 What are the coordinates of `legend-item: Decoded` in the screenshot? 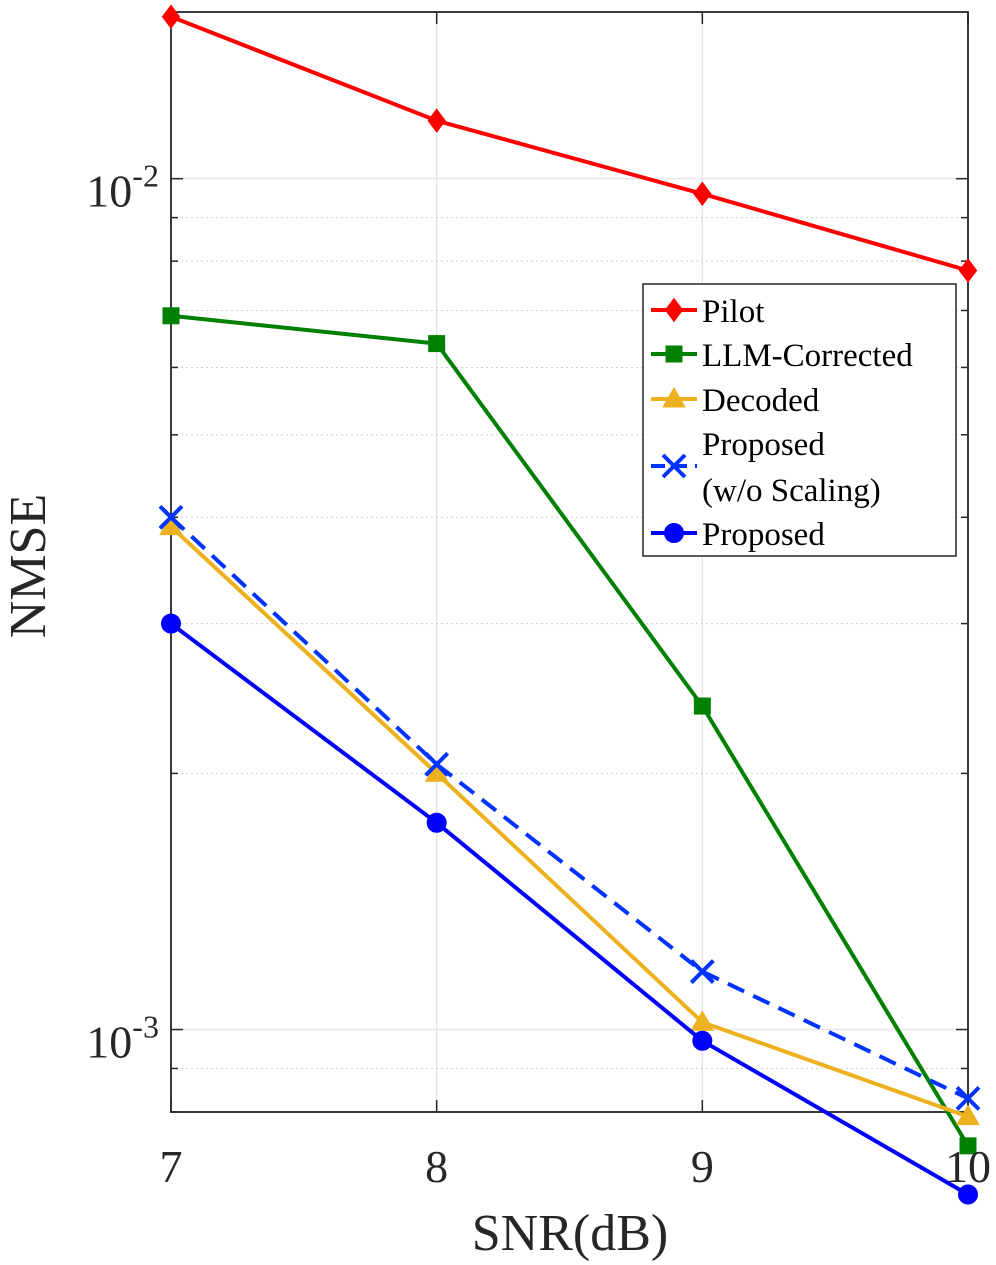 It's located at (735, 401).